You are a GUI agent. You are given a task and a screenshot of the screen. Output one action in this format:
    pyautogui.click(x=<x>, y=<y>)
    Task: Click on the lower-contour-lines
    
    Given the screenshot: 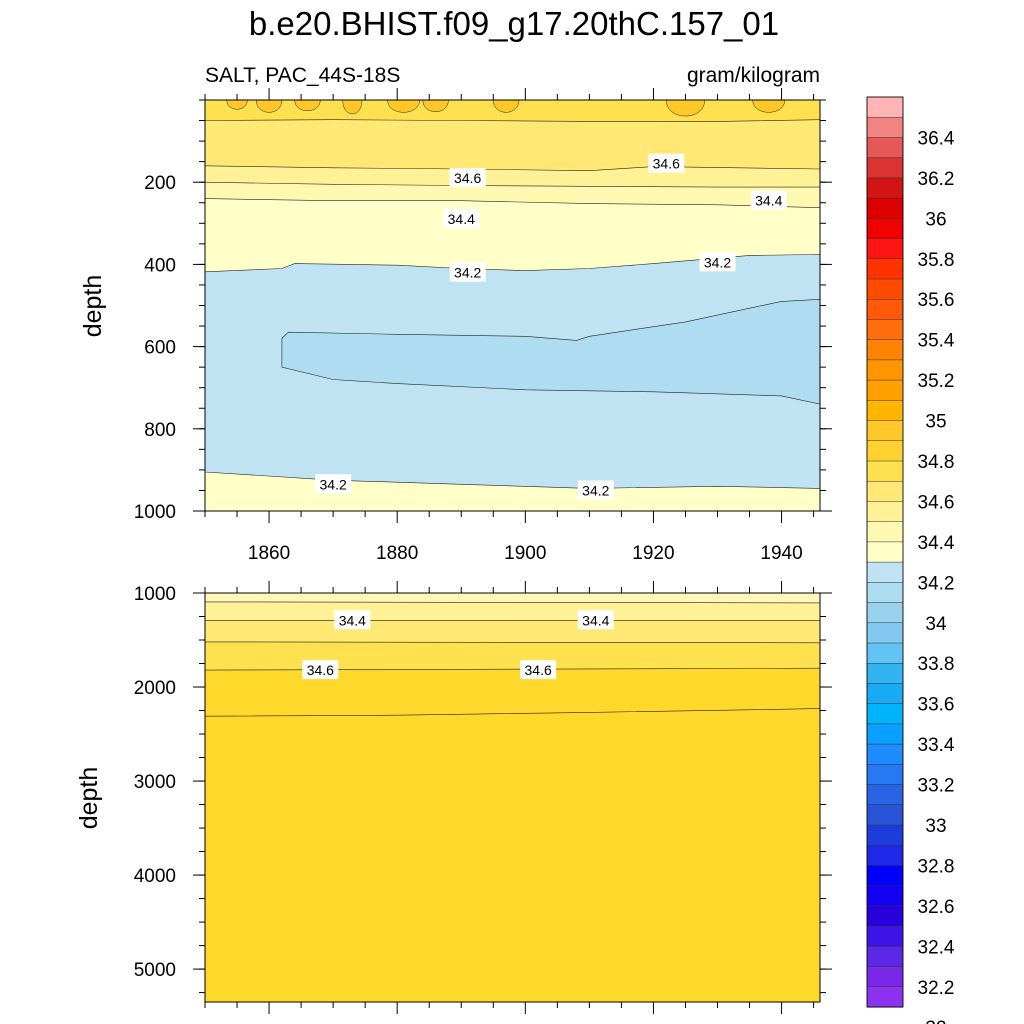 What is the action you would take?
    pyautogui.click(x=512, y=659)
    